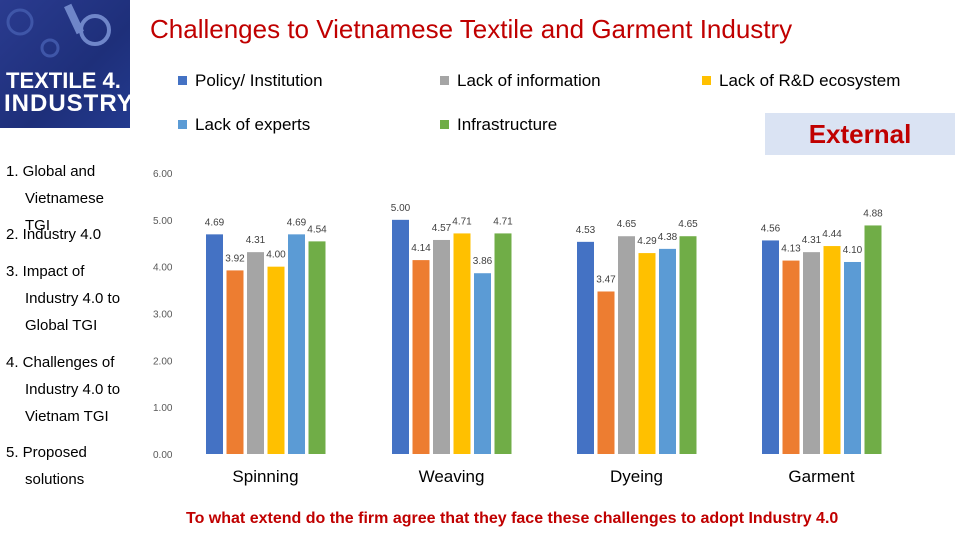 The width and height of the screenshot is (960, 540). What do you see at coordinates (46, 452) in the screenshot?
I see `sidebar-item-label: 5. Proposed` at bounding box center [46, 452].